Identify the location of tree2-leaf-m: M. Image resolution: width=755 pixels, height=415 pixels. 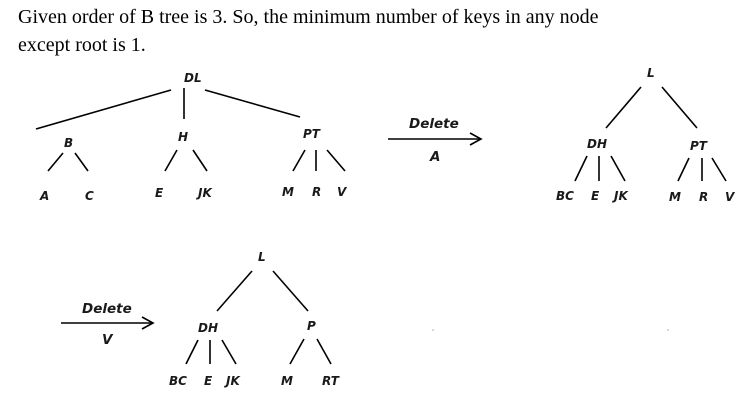
(675, 197).